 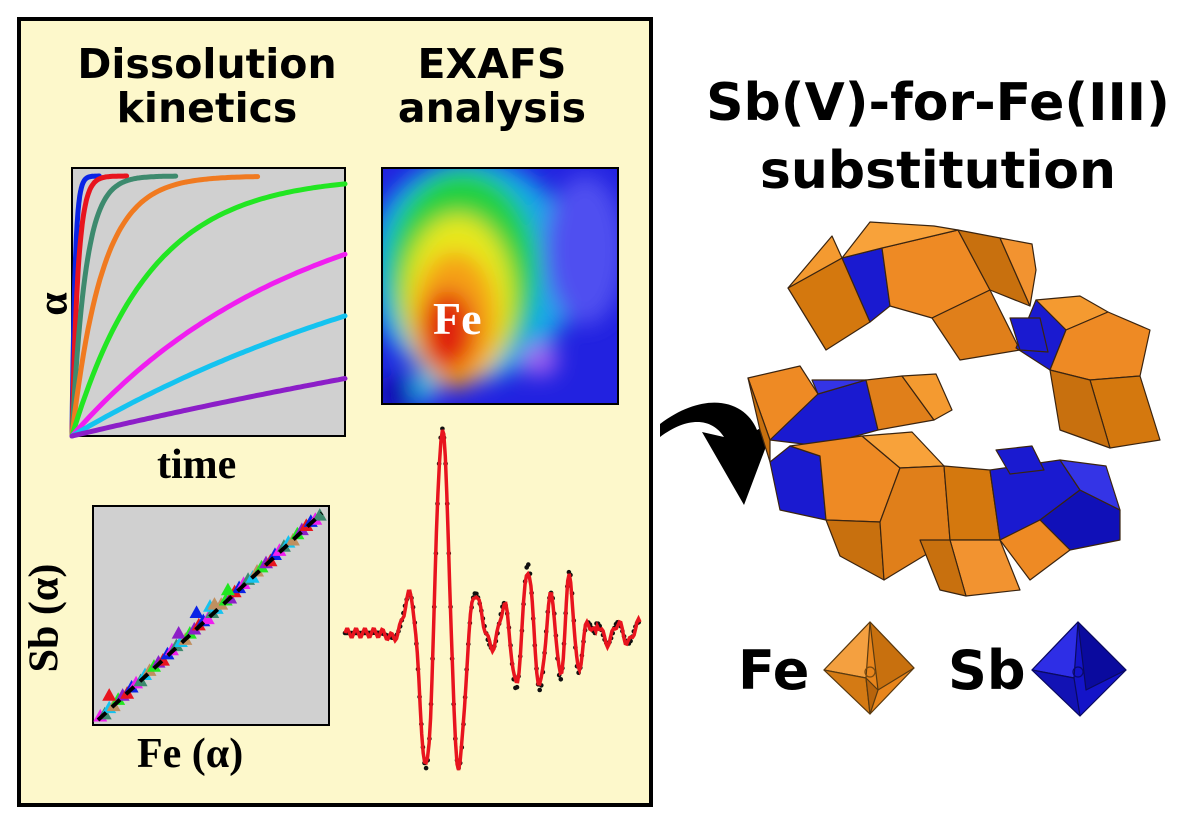 What do you see at coordinates (987, 670) in the screenshot?
I see `legend-sb-label: Sb` at bounding box center [987, 670].